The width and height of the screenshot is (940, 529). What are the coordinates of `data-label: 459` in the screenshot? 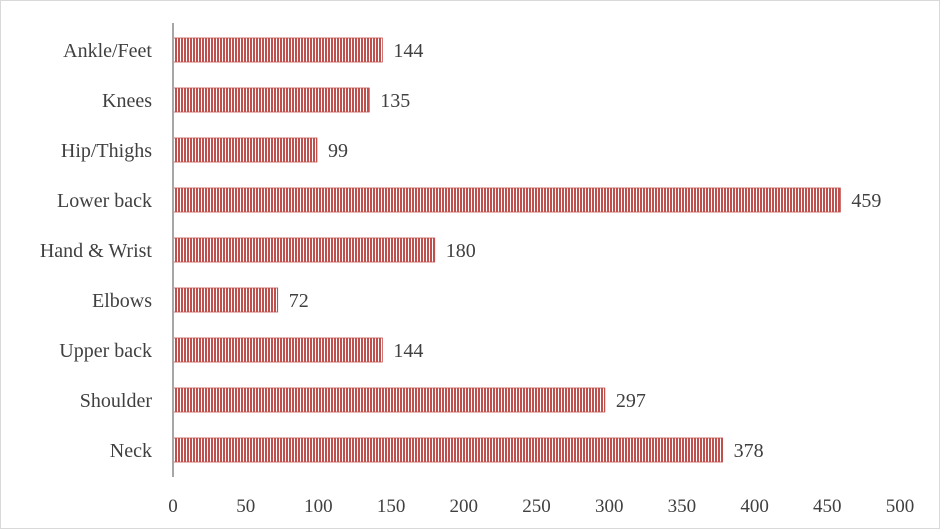 It's located at (866, 201).